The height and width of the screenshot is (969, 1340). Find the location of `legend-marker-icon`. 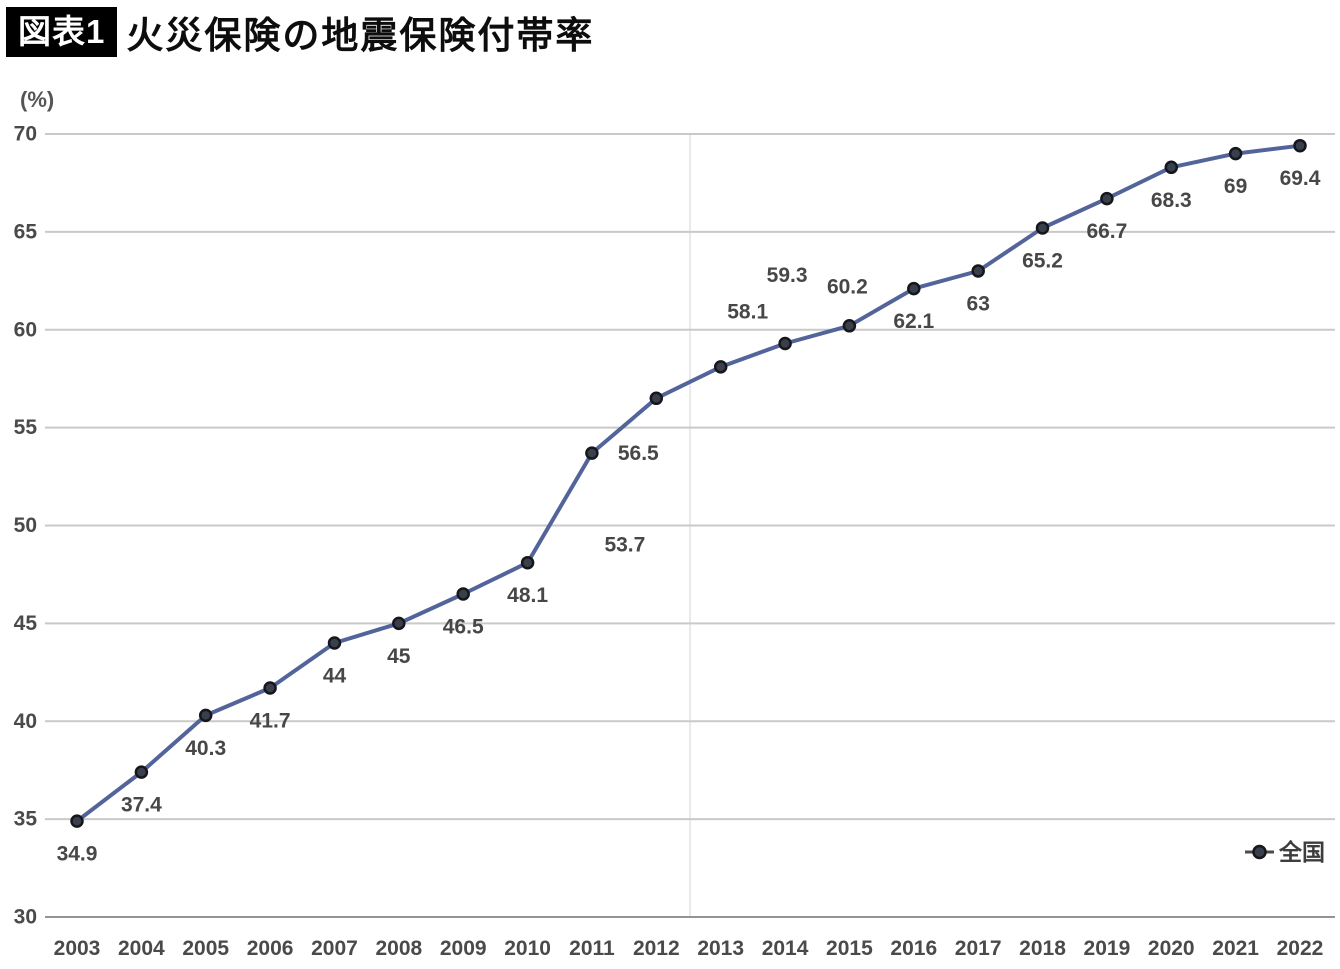

legend-marker-icon is located at coordinates (1259, 852).